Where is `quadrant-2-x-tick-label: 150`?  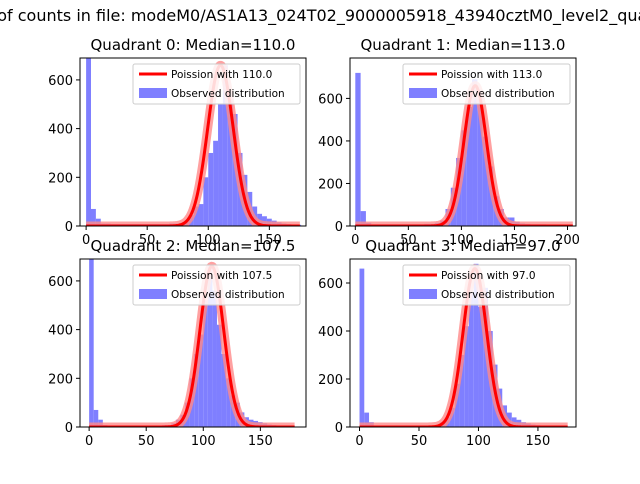 quadrant-2-x-tick-label: 150 is located at coordinates (260, 441).